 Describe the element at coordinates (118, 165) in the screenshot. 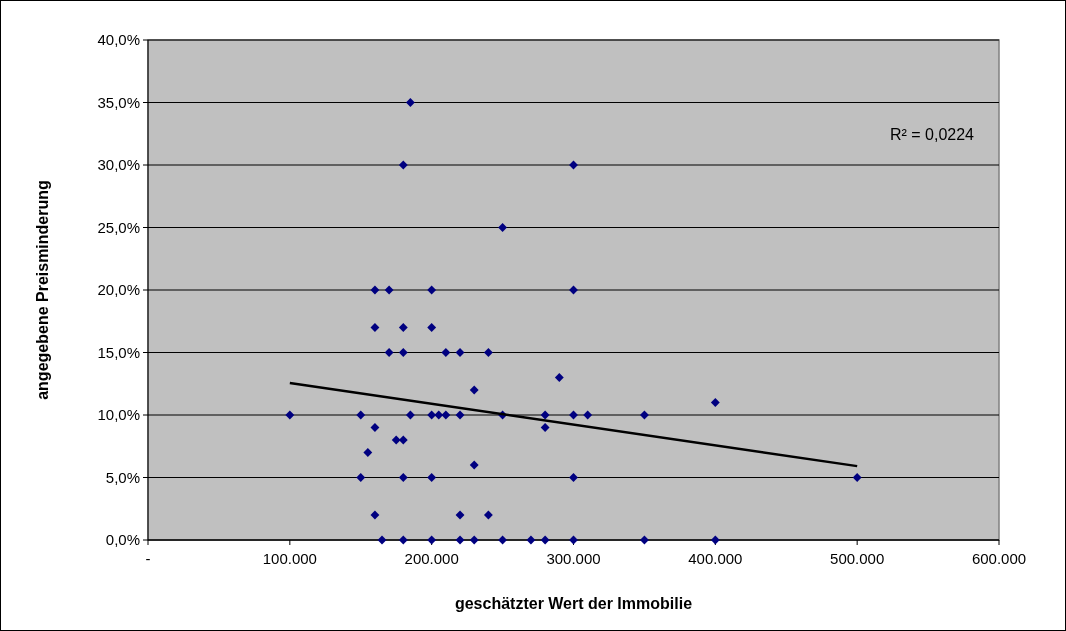

I see `y-tick-label: 30,0%` at that location.